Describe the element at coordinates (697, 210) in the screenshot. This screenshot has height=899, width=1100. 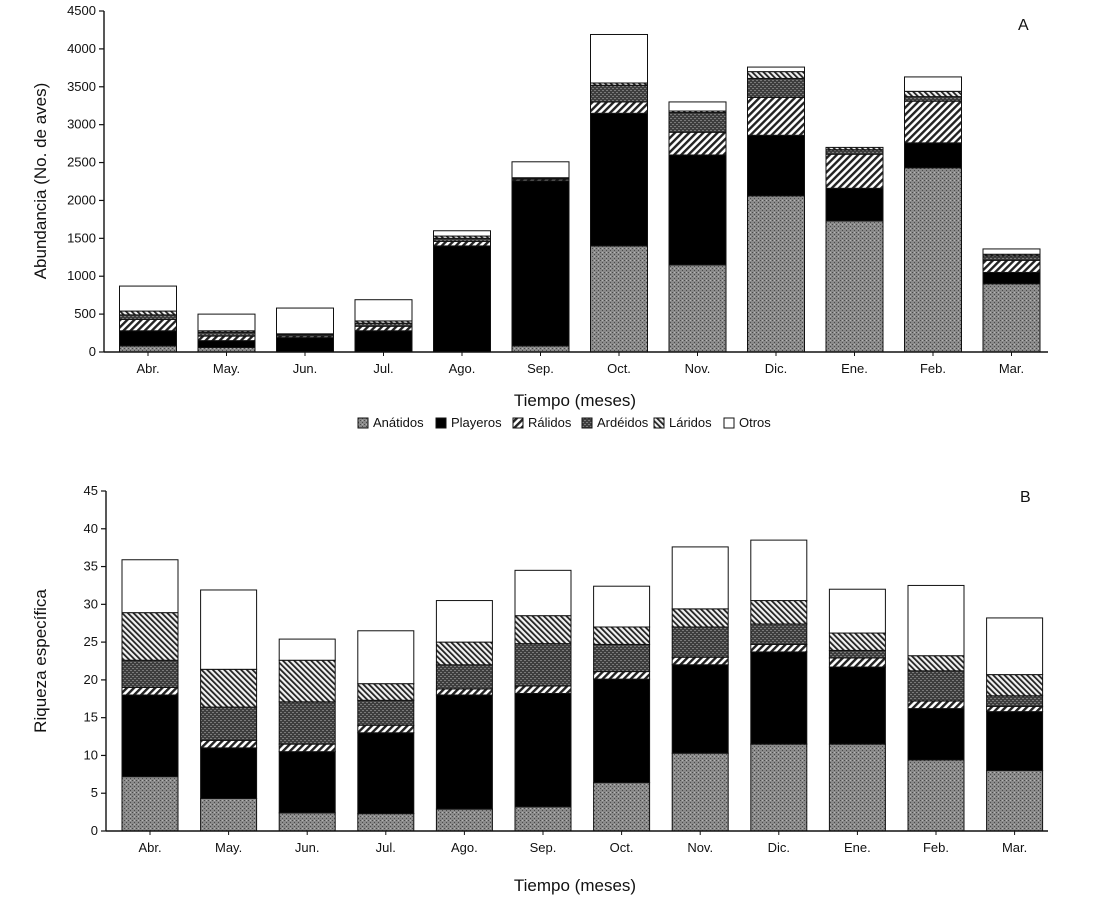
I see `panel-a-segment-playeros-nov` at that location.